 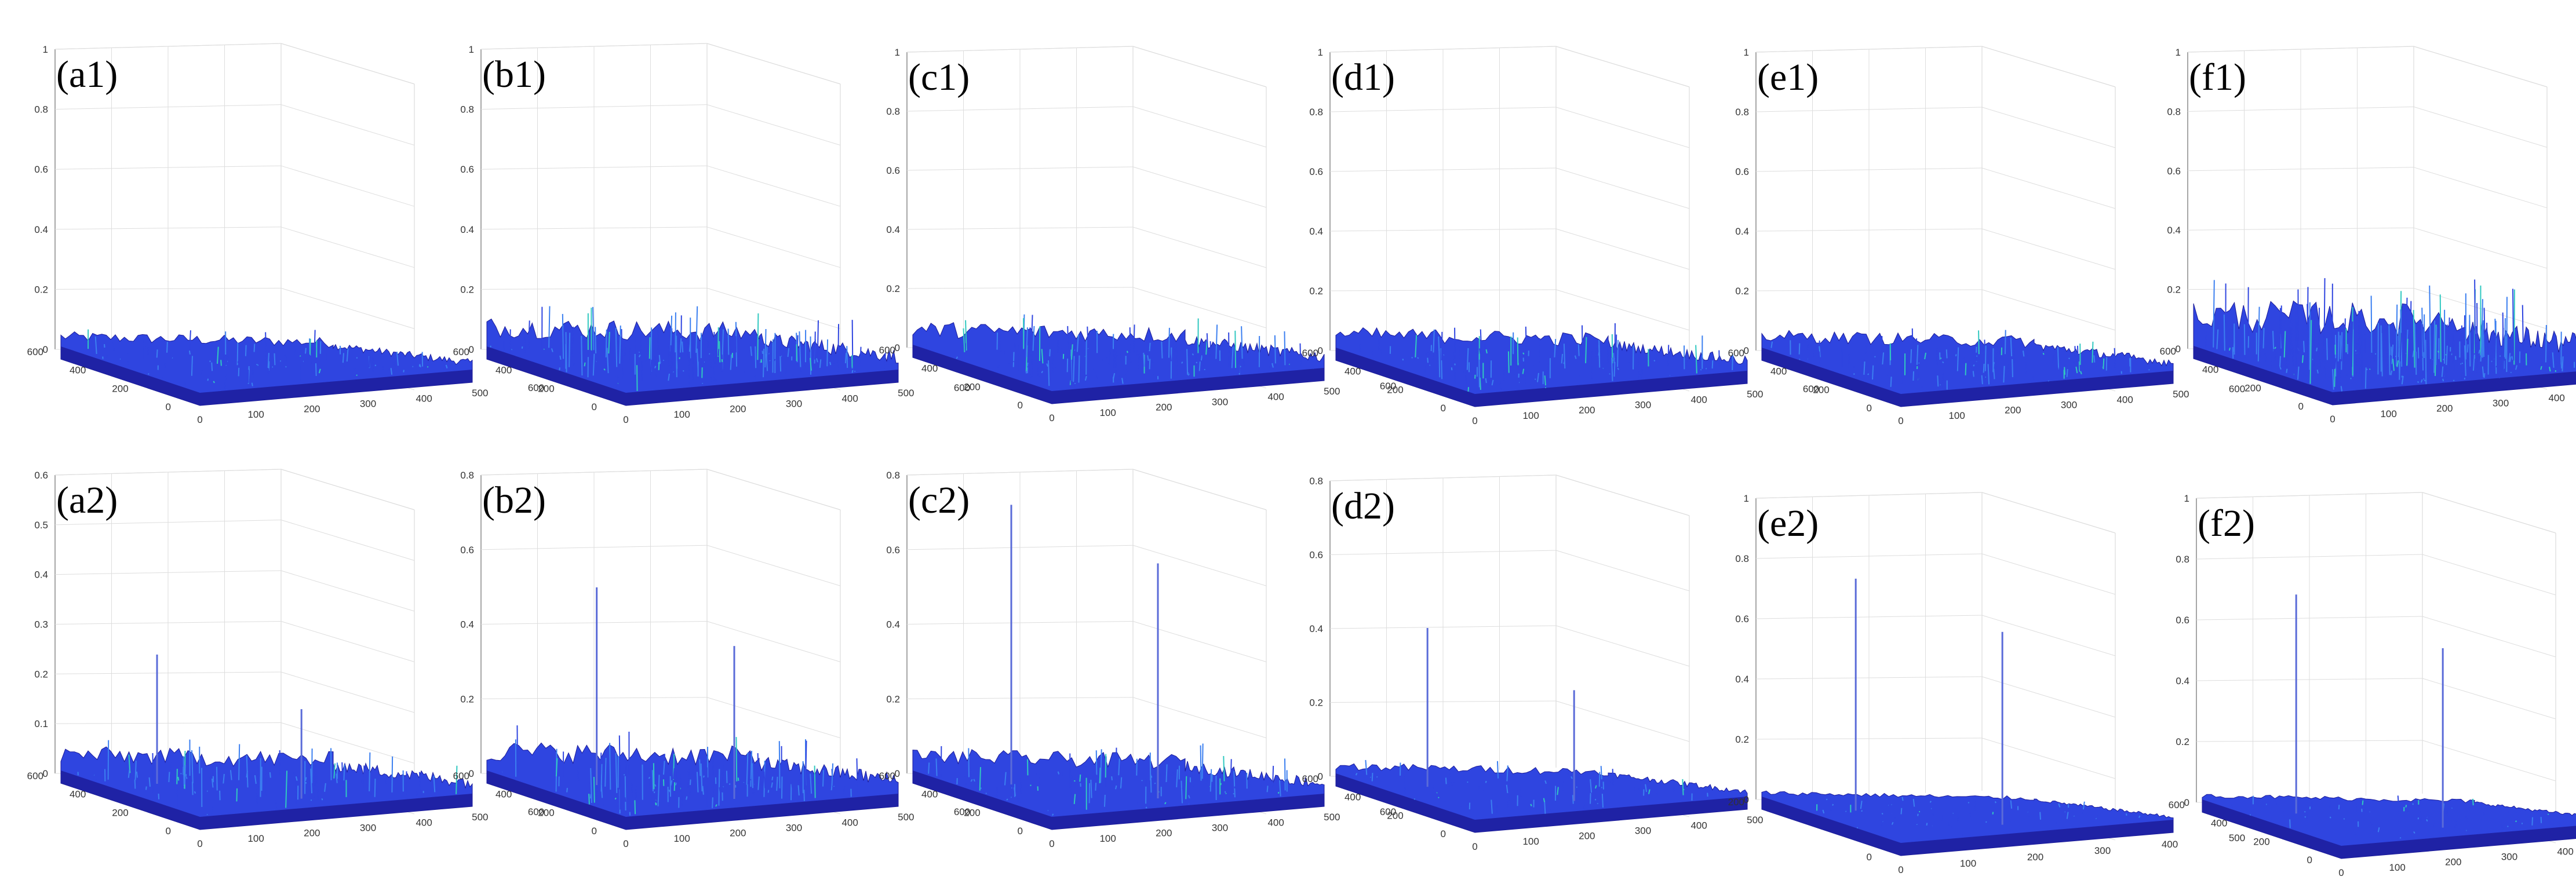 I want to click on panel-label: (a2), so click(x=87, y=500).